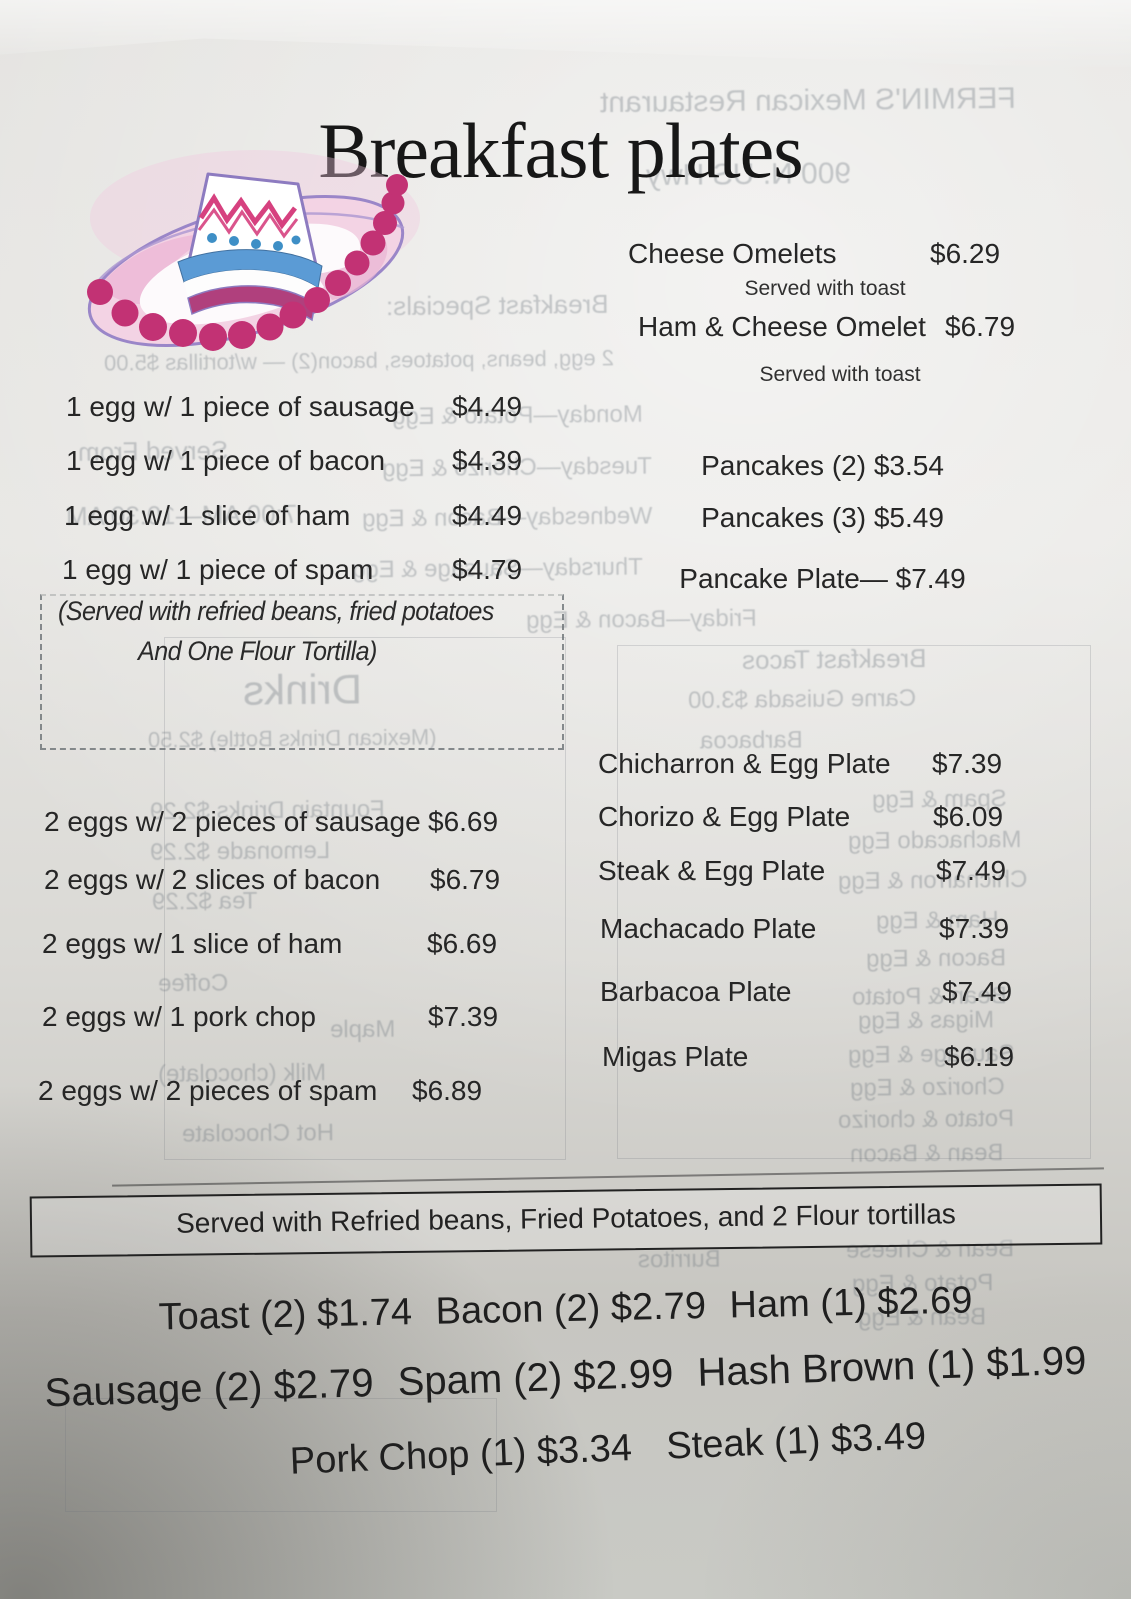  Describe the element at coordinates (926, 1119) in the screenshot. I see `ghost-text: Potato & chorizo` at that location.